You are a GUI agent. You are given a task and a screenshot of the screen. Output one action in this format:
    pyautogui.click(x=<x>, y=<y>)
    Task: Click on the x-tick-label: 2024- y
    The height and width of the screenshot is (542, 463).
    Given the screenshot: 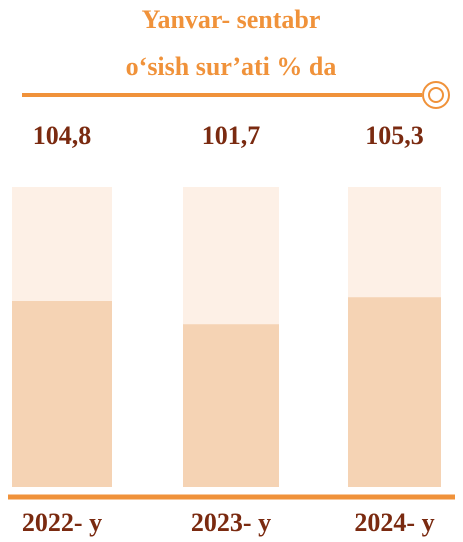 What is the action you would take?
    pyautogui.click(x=394, y=522)
    